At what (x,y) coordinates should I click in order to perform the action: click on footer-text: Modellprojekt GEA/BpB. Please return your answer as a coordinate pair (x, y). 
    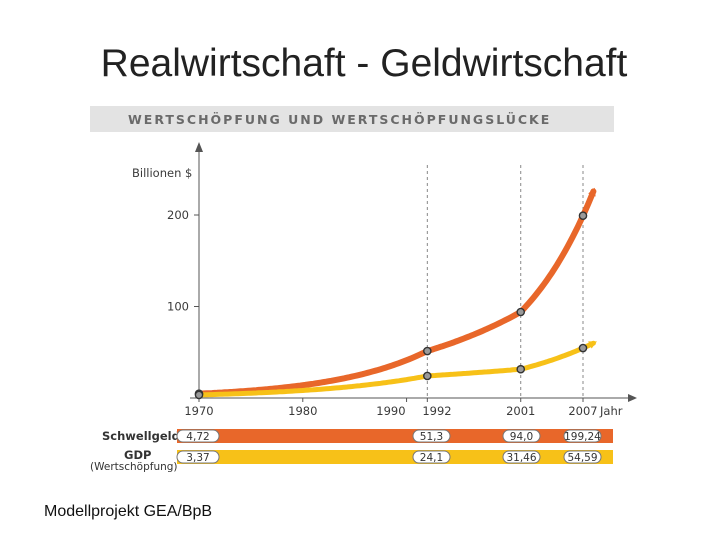
    Looking at the image, I should click on (128, 511).